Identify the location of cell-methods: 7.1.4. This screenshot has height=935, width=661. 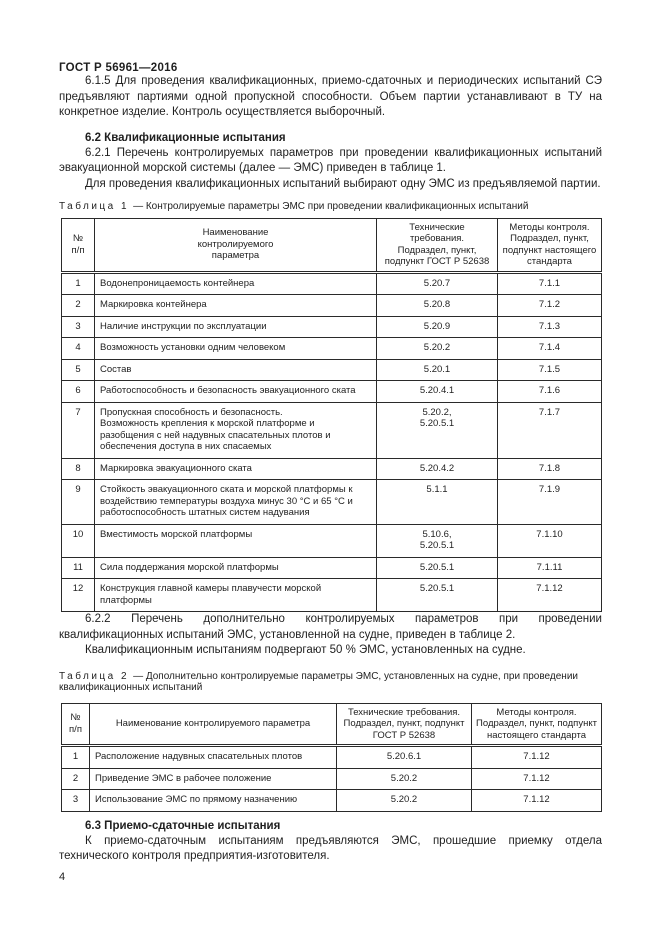
(549, 348).